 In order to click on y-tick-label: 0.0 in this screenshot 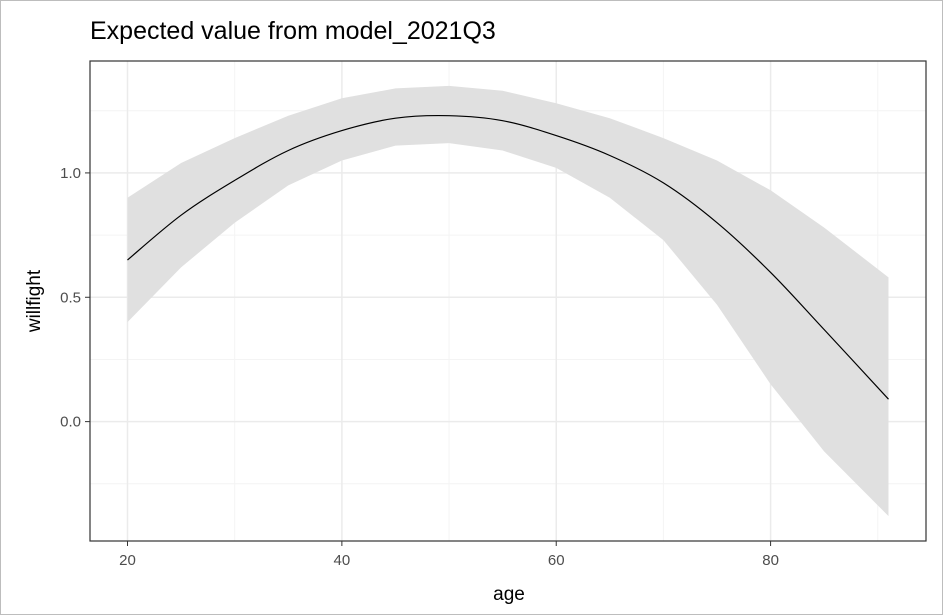, I will do `click(70, 422)`.